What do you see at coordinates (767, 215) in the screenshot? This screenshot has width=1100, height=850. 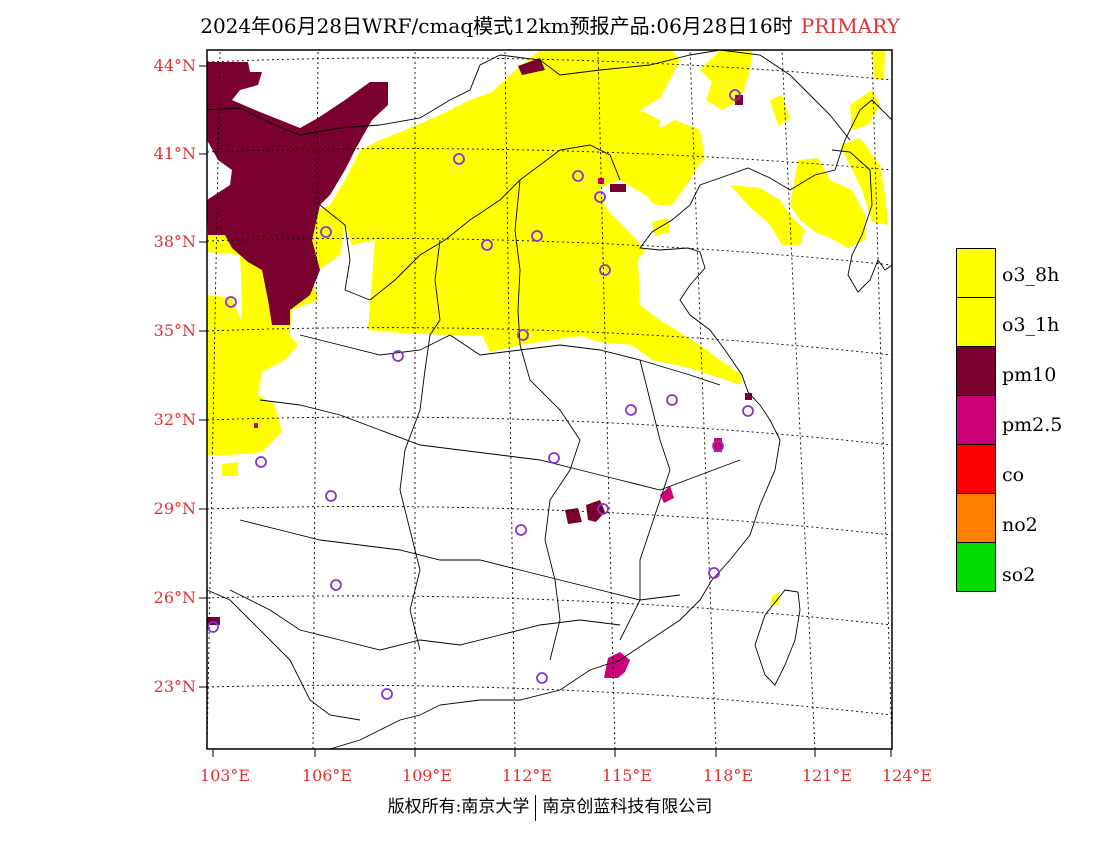 I see `o3-region-bohai-band` at bounding box center [767, 215].